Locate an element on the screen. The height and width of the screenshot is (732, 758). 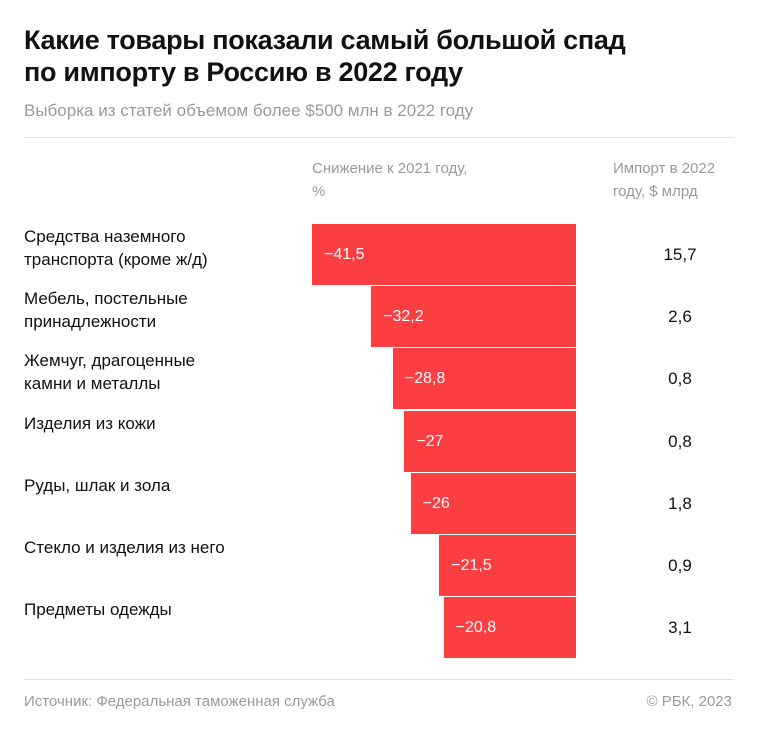
category-label-line: Изделия из кожи is located at coordinates (90, 423).